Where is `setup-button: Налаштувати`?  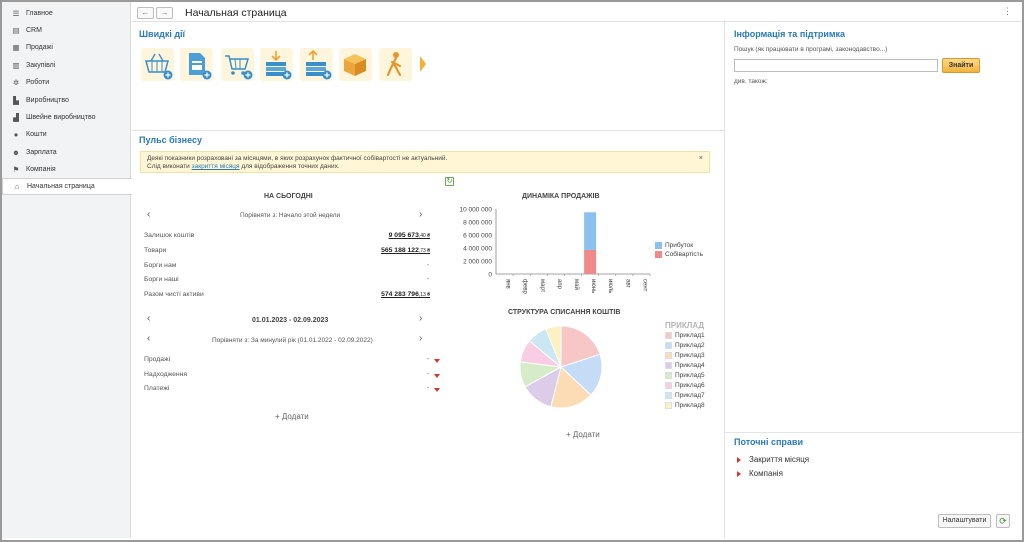 setup-button: Налаштувати is located at coordinates (964, 521).